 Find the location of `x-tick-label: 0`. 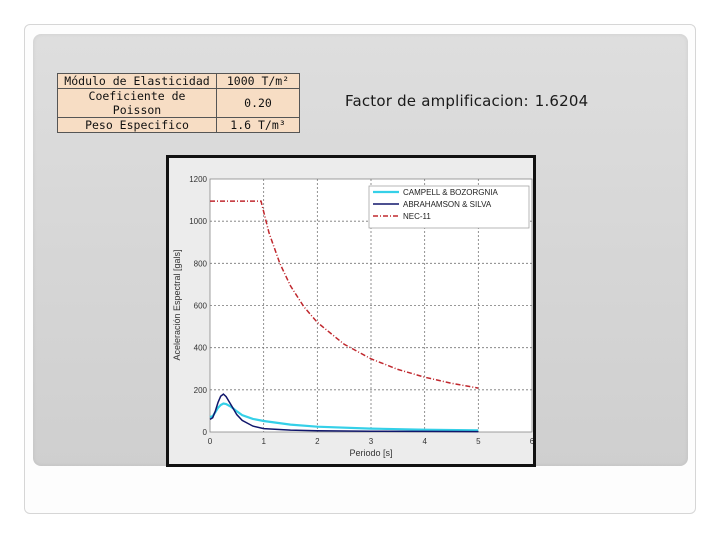

x-tick-label: 0 is located at coordinates (210, 441).